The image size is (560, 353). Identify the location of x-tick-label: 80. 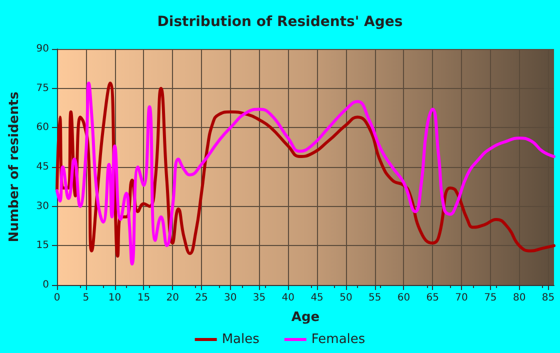
(519, 298).